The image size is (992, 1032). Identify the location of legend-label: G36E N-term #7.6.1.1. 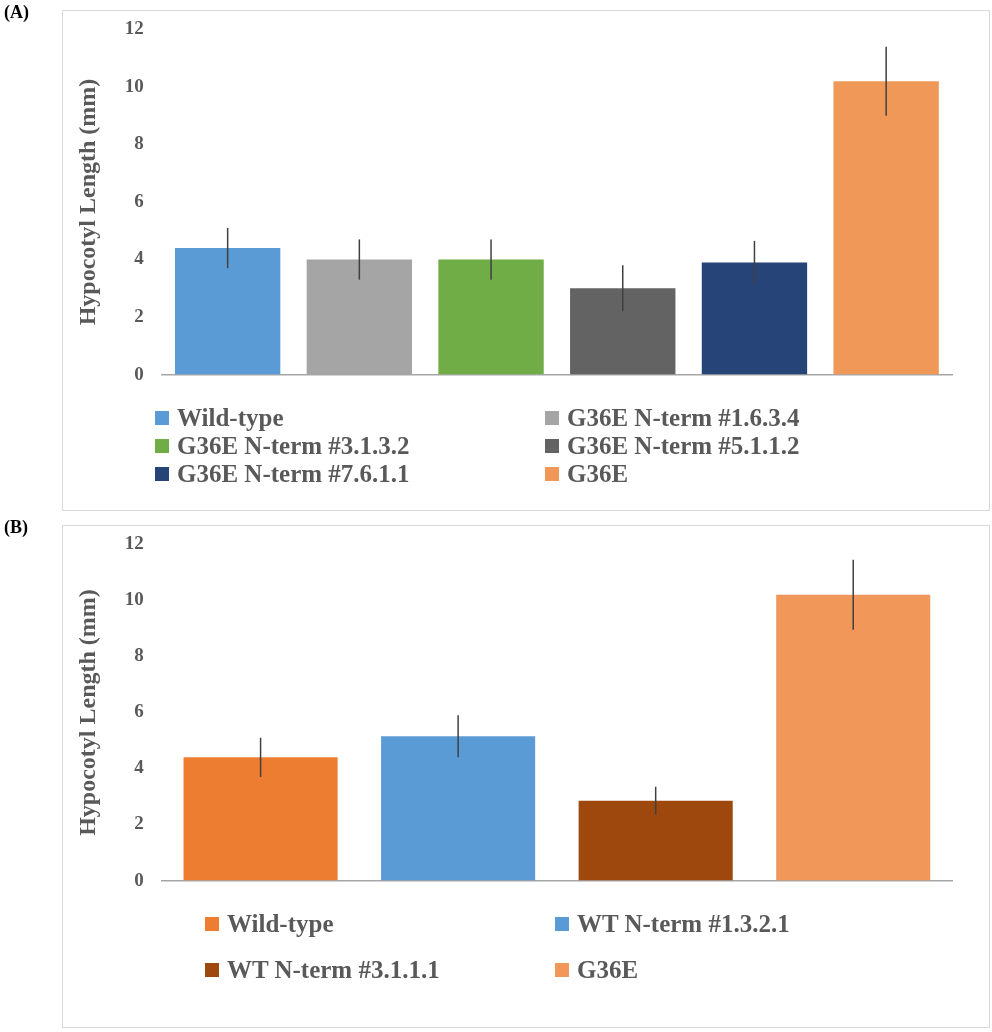
(293, 474).